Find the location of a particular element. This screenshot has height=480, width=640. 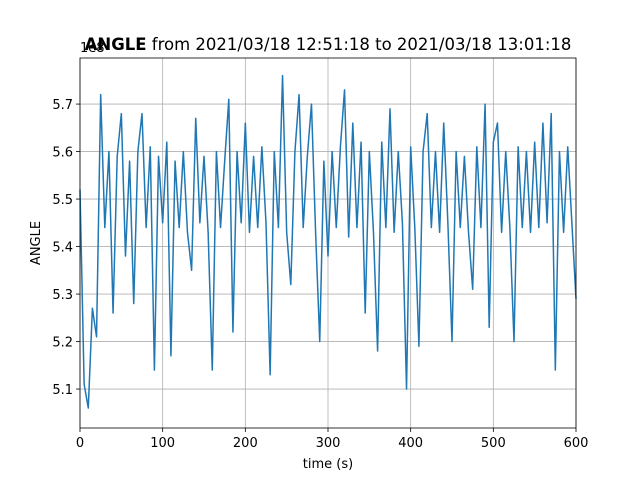

x-tick-label: 300 is located at coordinates (328, 443).